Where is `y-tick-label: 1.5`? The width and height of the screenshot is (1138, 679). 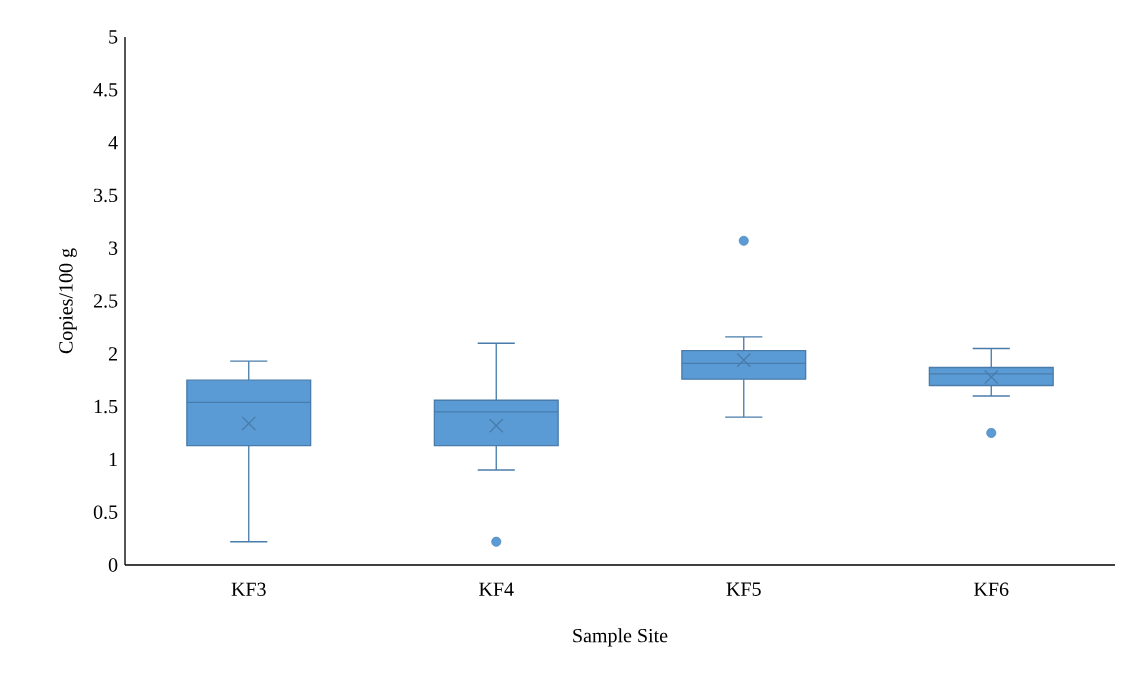
y-tick-label: 1.5 is located at coordinates (106, 406).